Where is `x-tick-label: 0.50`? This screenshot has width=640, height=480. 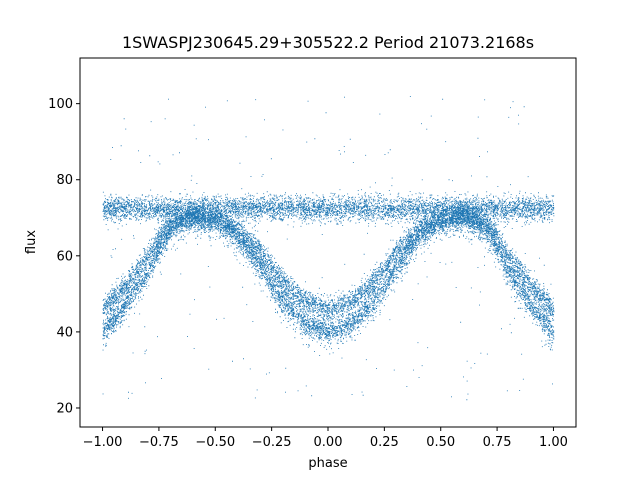 x-tick-label: 0.50 is located at coordinates (440, 442).